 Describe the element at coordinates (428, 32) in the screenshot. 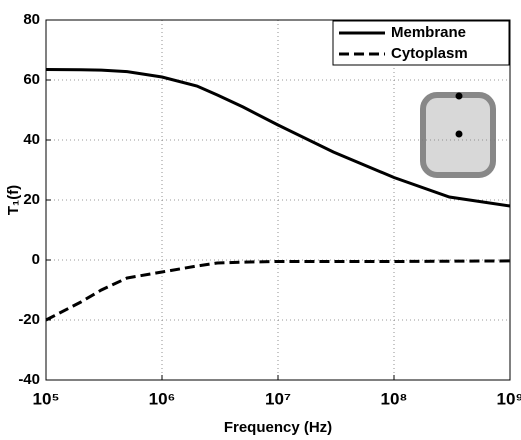

I see `legend-label: Membrane` at that location.